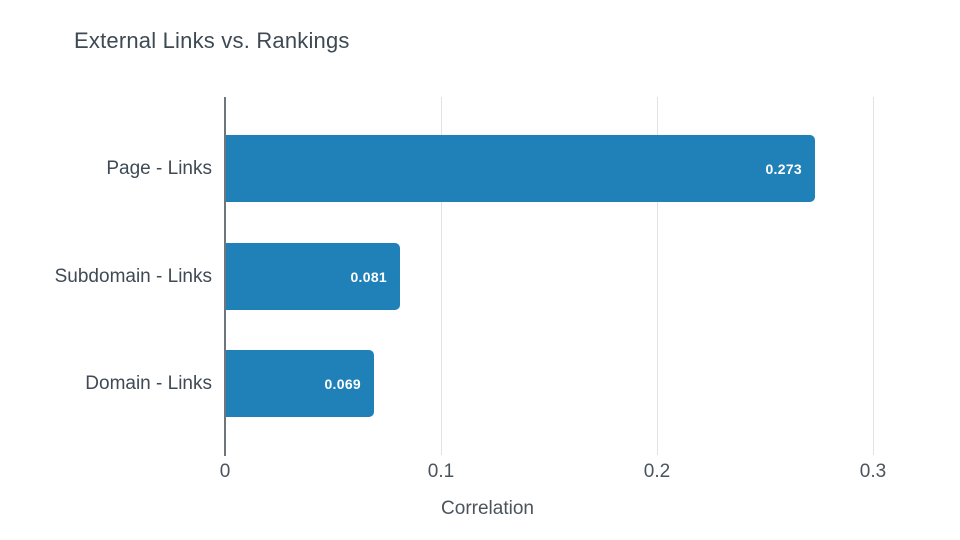  I want to click on category-label: Domain - Links, so click(148, 383).